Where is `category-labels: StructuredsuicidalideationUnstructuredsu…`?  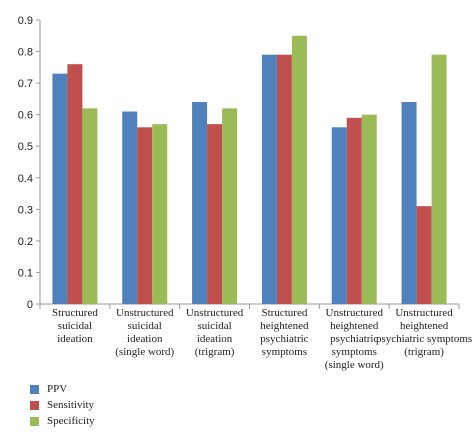
category-labels: StructuredsuicidalideationUnstructuredsu… is located at coordinates (262, 339).